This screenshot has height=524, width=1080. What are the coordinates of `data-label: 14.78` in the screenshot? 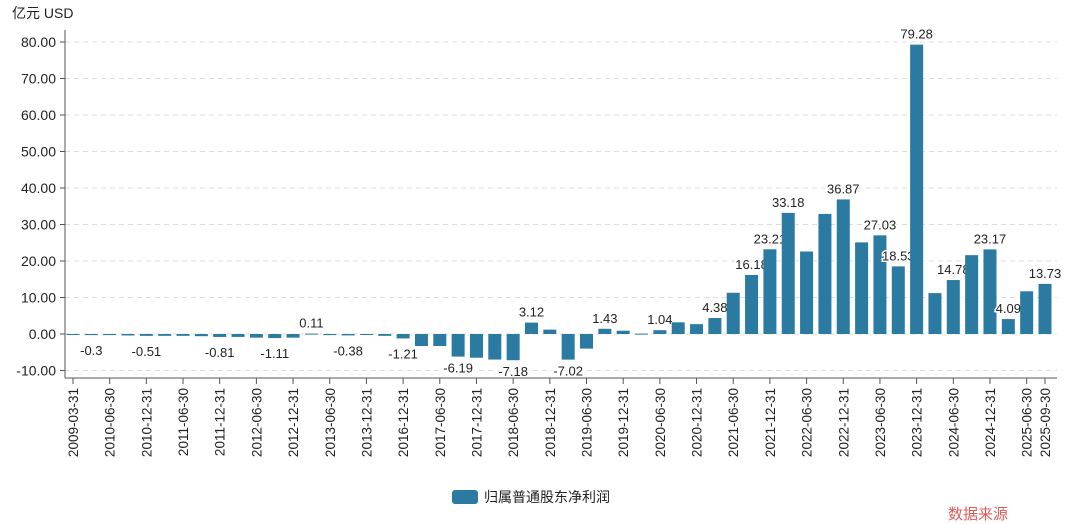 It's located at (953, 269).